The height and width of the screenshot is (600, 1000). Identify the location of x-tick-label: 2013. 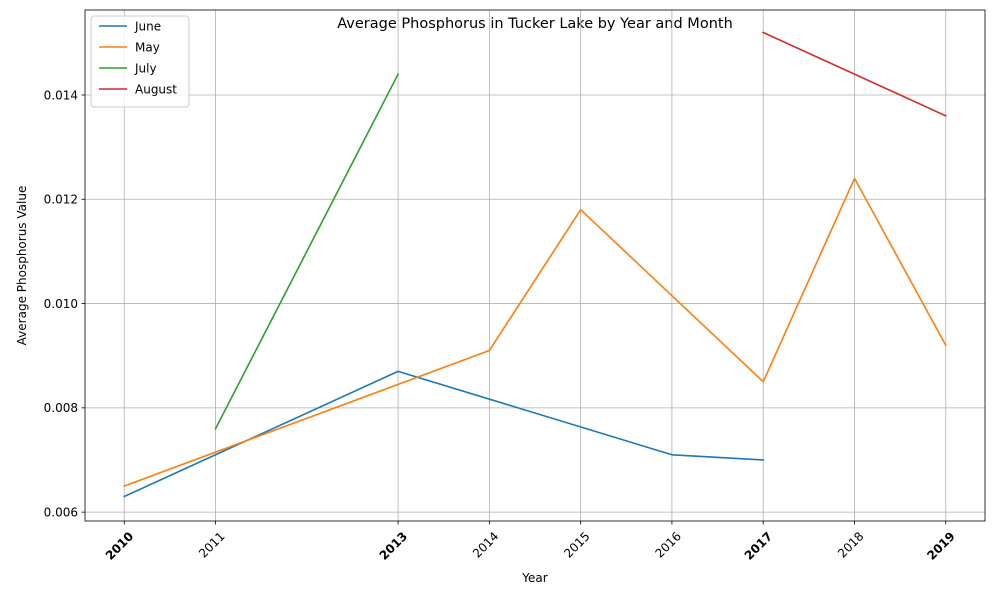
(394, 546).